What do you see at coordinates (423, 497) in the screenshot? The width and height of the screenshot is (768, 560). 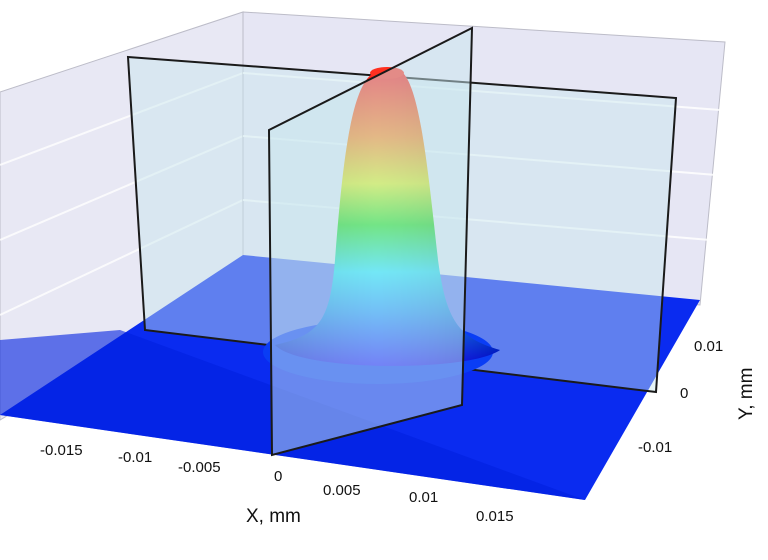 I see `x-tick: 0.01` at bounding box center [423, 497].